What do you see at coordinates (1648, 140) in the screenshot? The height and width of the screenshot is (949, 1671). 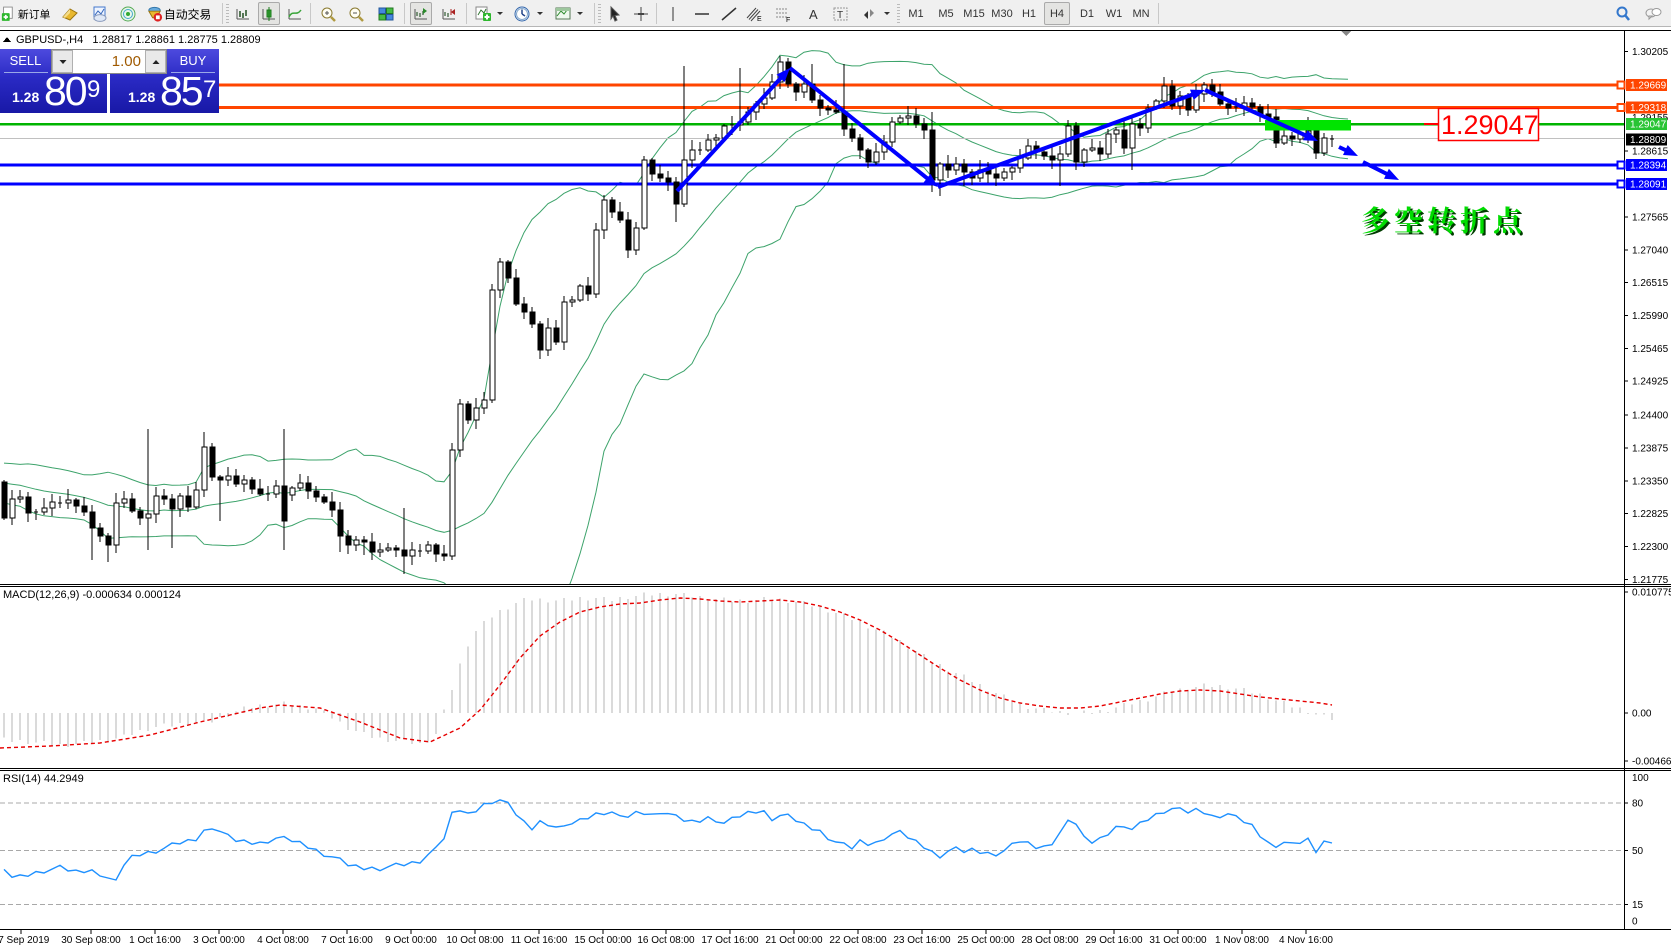 I see `svg-text: 1.28809` at bounding box center [1648, 140].